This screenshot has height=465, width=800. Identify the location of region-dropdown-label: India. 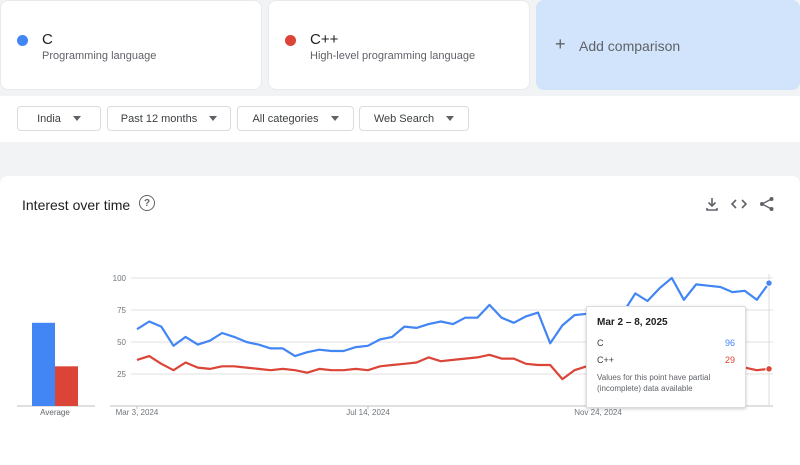
(49, 118).